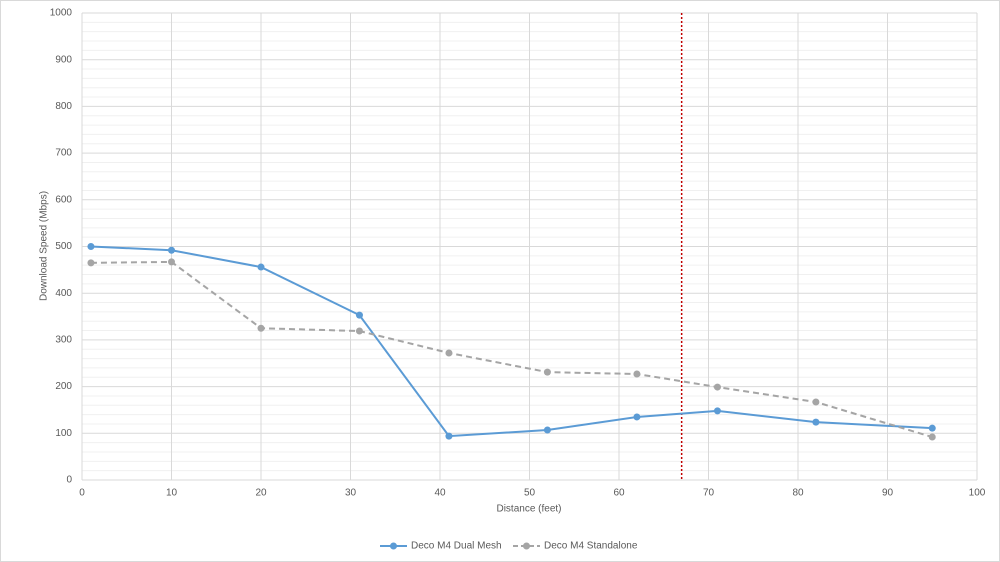 The height and width of the screenshot is (562, 1000). Describe the element at coordinates (528, 509) in the screenshot. I see `x-axis-title: Distance (feet)` at that location.